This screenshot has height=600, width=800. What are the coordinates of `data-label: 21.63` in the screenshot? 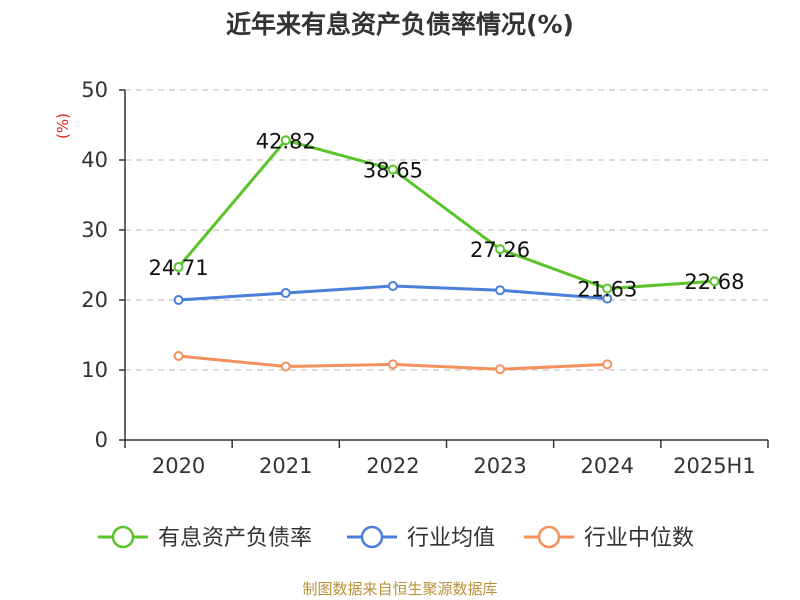 It's located at (607, 290).